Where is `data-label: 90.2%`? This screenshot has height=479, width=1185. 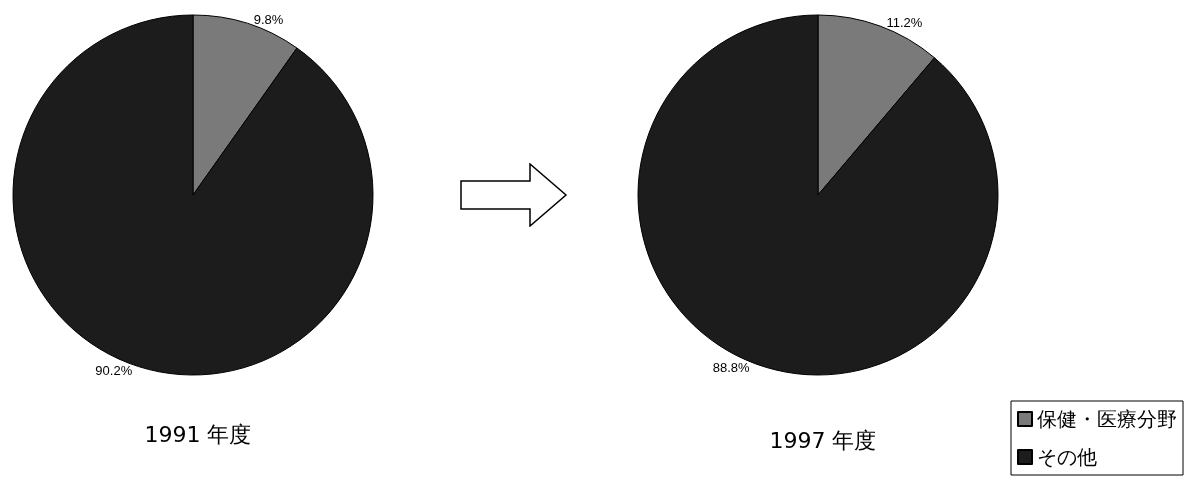 data-label: 90.2% is located at coordinates (114, 370).